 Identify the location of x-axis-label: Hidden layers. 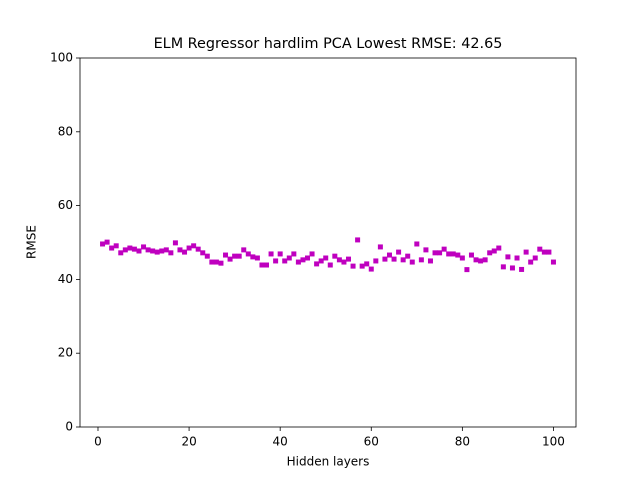
(328, 462).